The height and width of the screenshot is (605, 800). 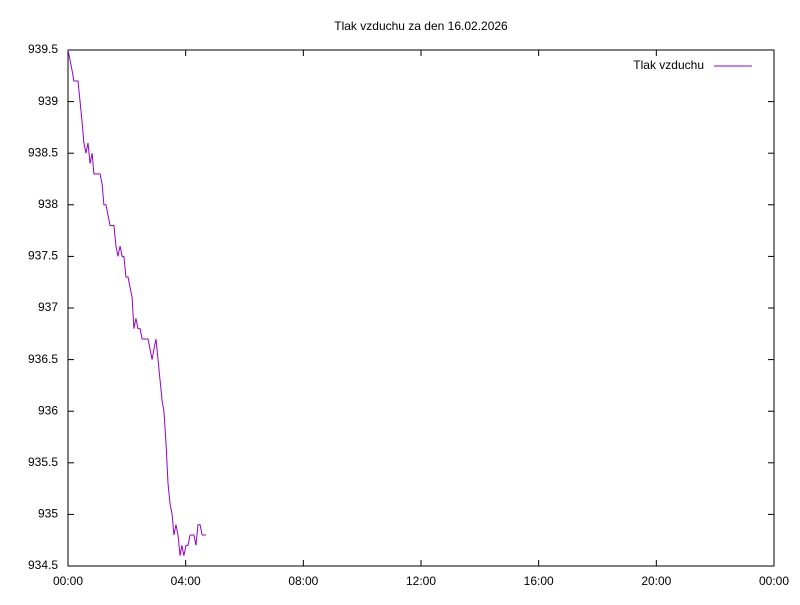 I want to click on y-tick-label: 936, so click(x=48, y=410).